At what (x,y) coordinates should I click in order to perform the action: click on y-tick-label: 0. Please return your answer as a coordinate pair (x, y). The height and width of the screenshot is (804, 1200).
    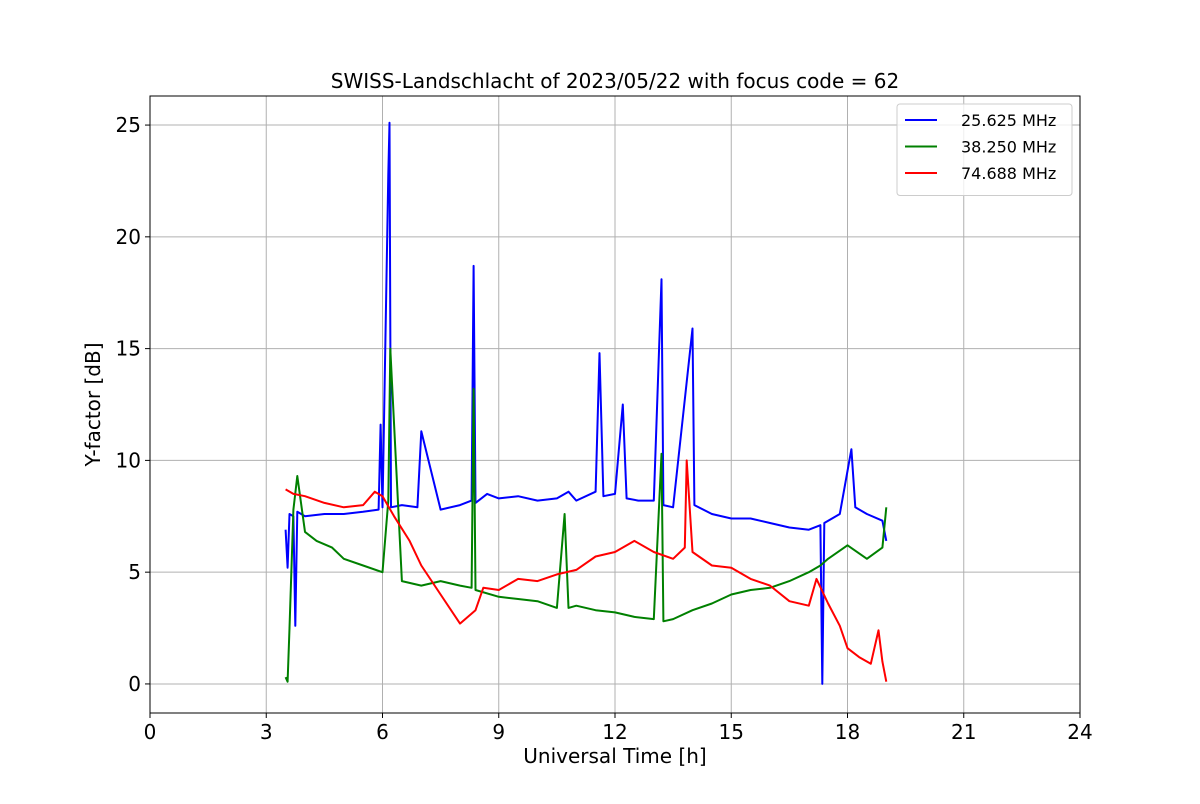
    Looking at the image, I should click on (134, 684).